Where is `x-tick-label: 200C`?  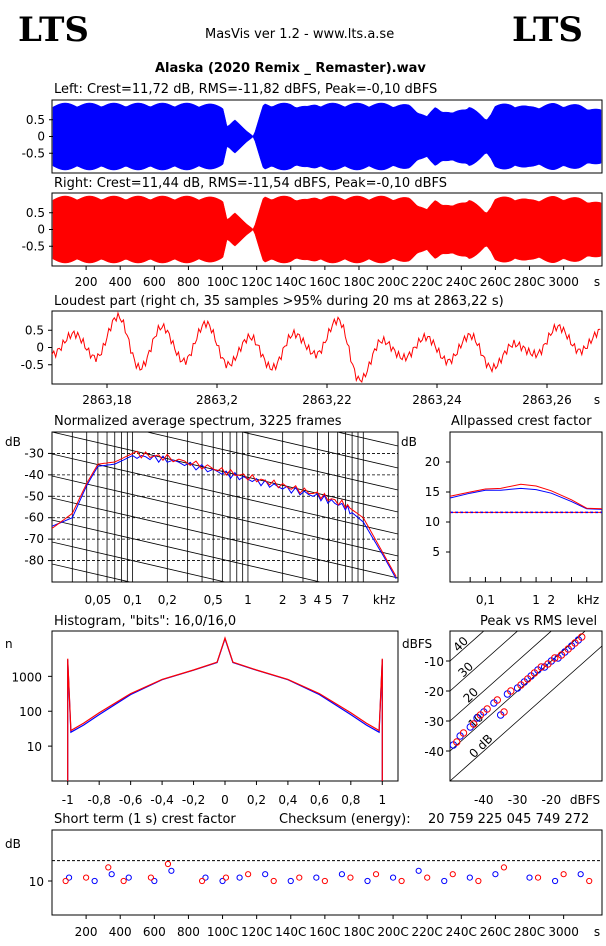
x-tick-label: 200C is located at coordinates (392, 932).